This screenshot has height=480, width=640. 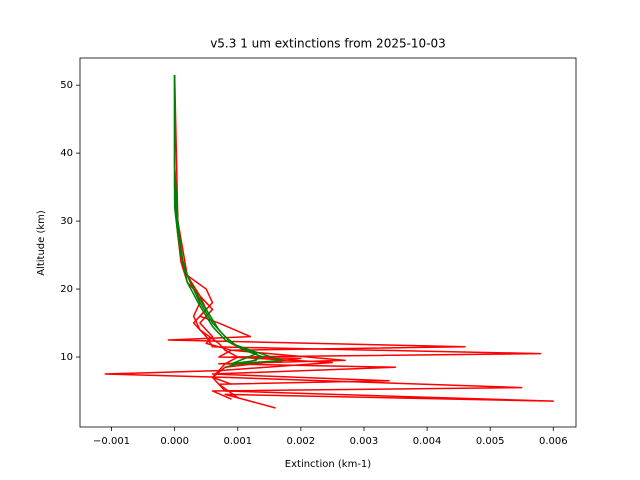 I want to click on x-tick-label: 0.003, so click(x=364, y=441).